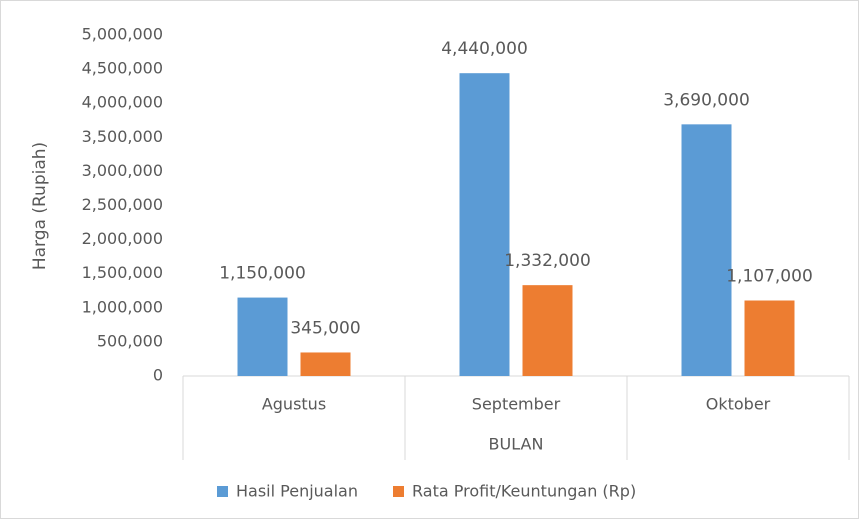 This screenshot has width=859, height=519. Describe the element at coordinates (158, 375) in the screenshot. I see `y-tick-label: 0` at that location.